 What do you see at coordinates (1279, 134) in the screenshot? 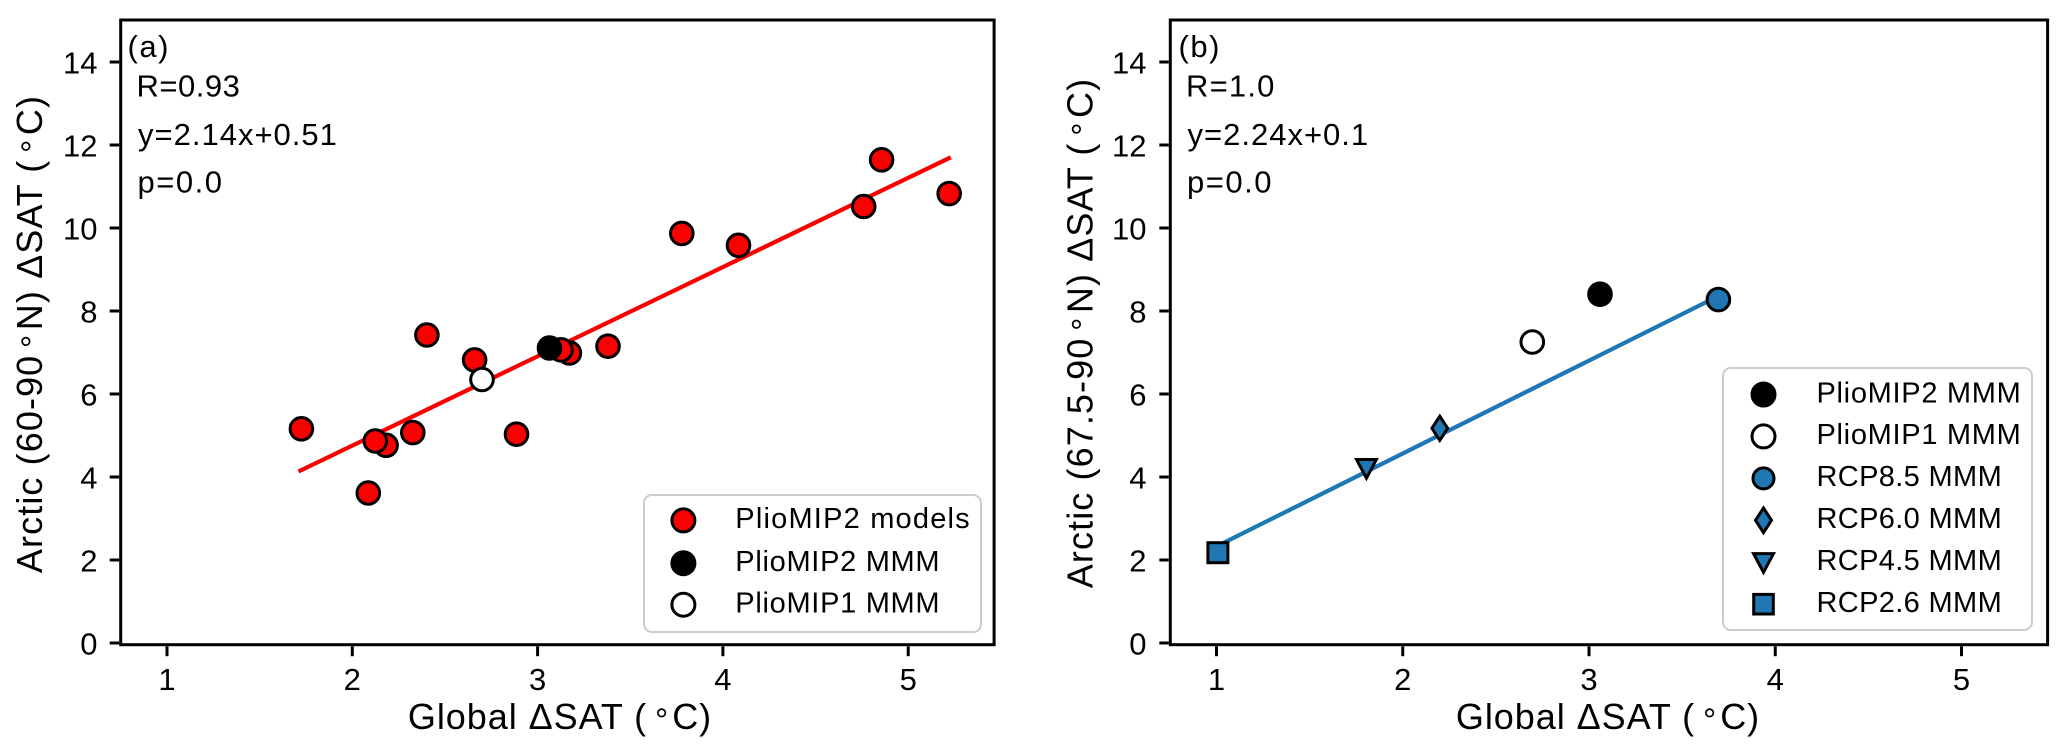
I see `svg-text: y=2.24x+0.1` at bounding box center [1279, 134].